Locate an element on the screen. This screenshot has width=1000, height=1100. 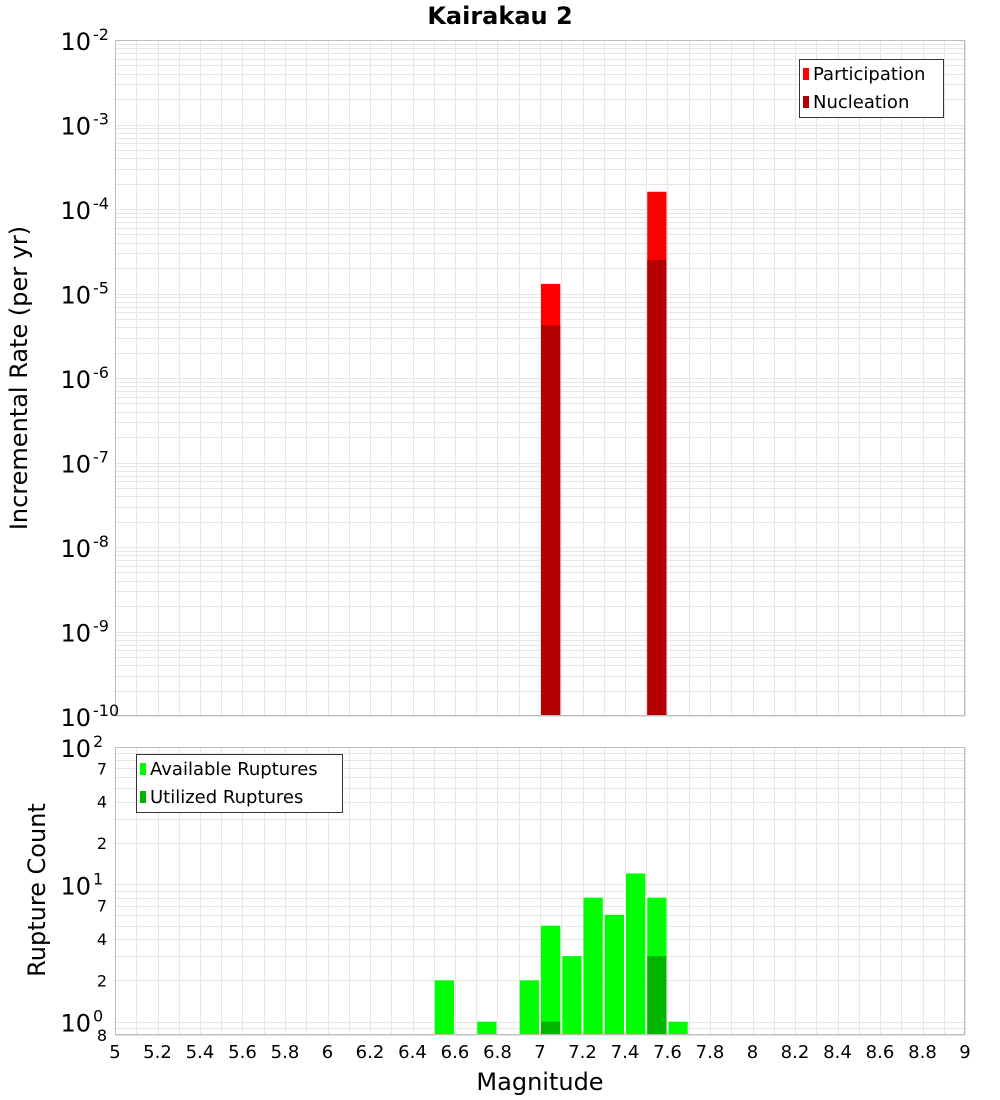
x-tick-label: 7.2 is located at coordinates (582, 1052).